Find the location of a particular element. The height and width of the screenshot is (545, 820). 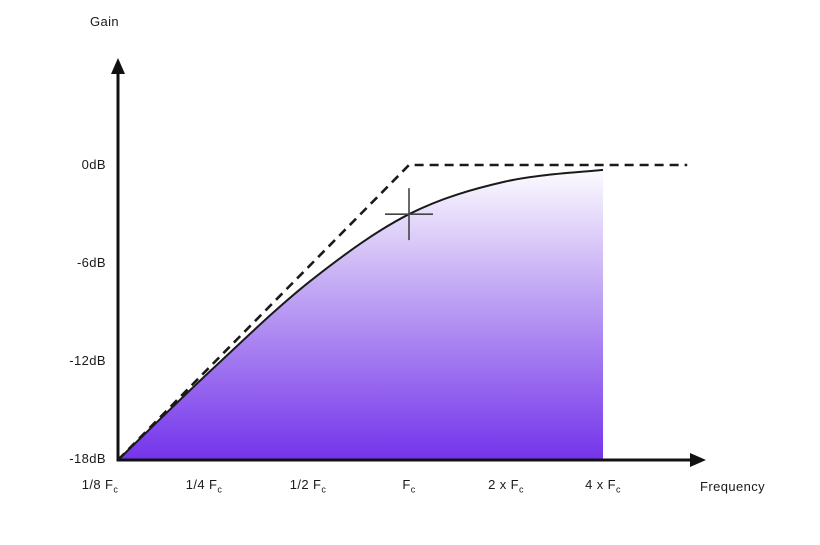

x-axis-title: Frequency is located at coordinates (733, 486).